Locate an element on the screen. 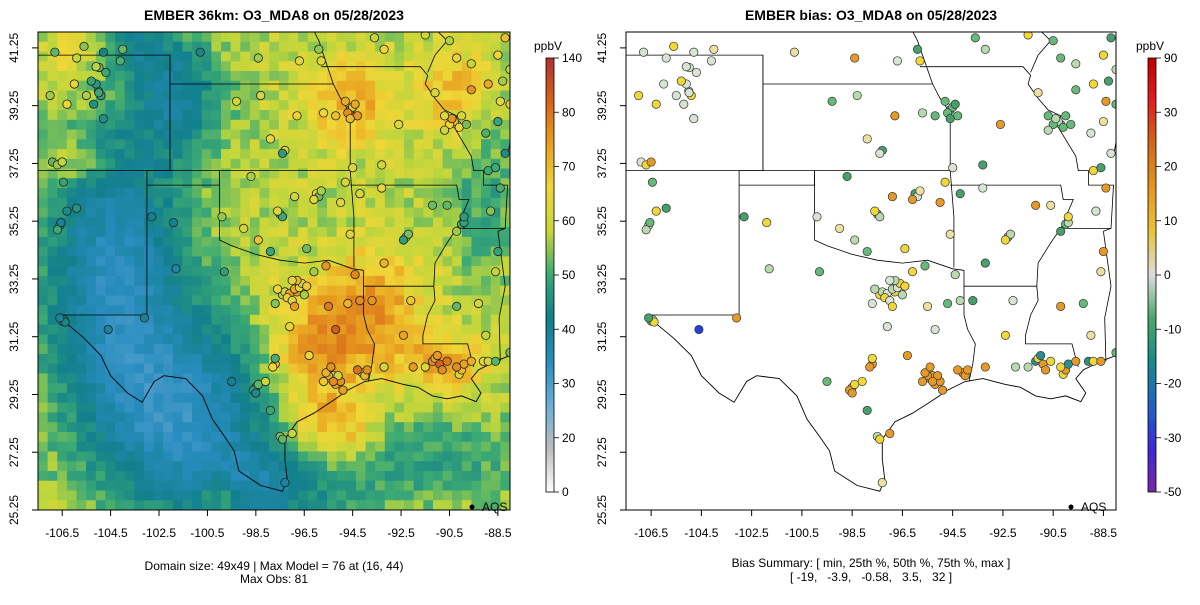 This screenshot has height=605, width=1200. colorbar-tick-label: 10 is located at coordinates (1171, 221).